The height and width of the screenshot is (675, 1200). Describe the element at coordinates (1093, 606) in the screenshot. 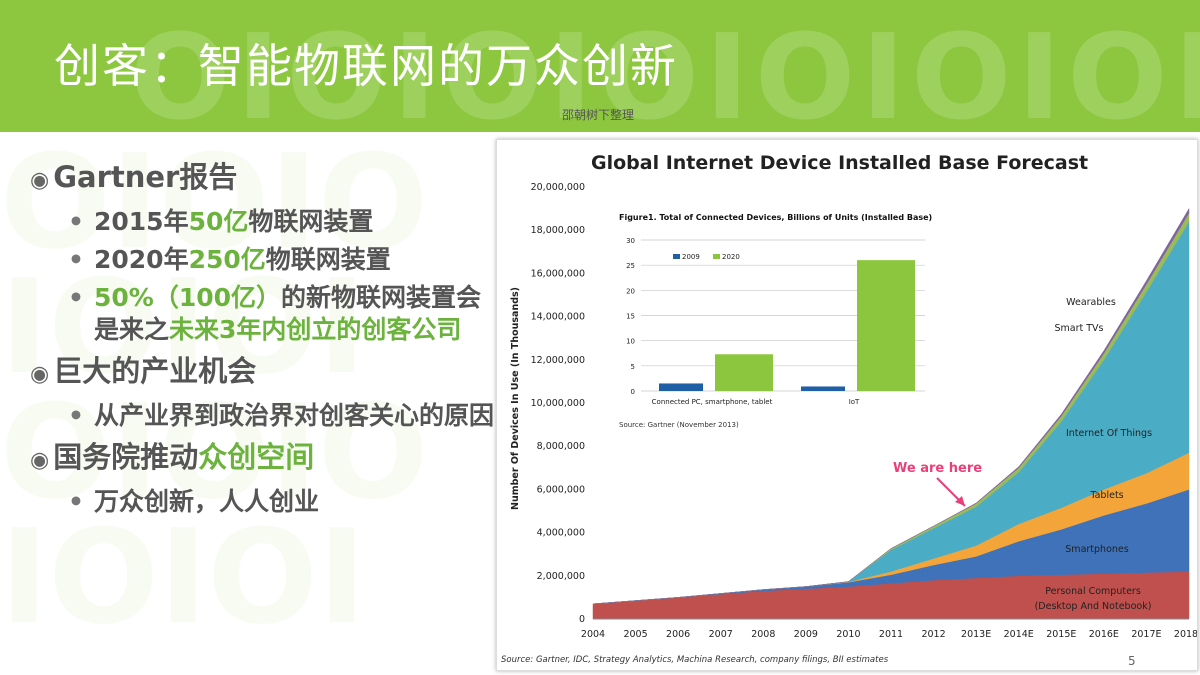

I see `series-label: (Desktop And Notebook)` at that location.